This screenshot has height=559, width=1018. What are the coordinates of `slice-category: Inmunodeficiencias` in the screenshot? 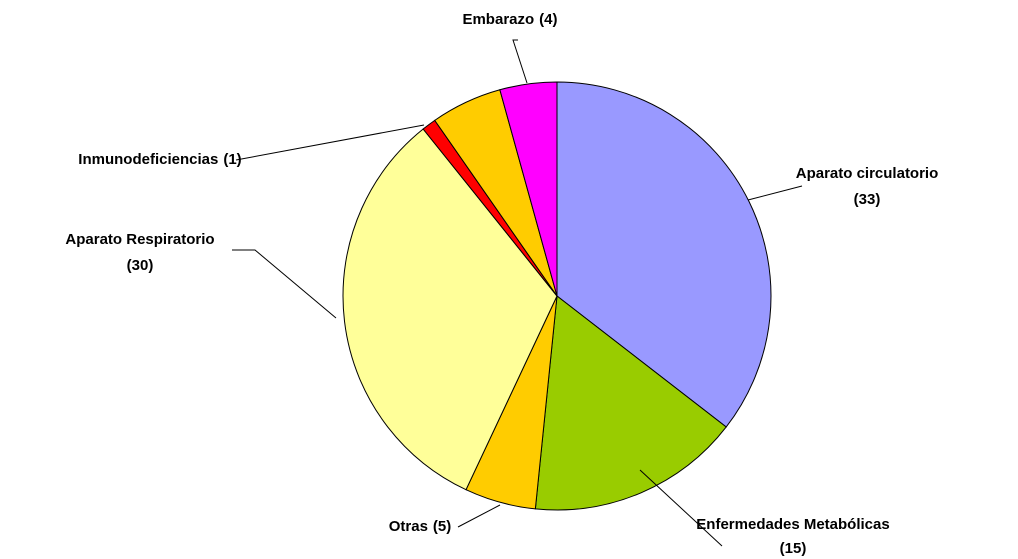 It's located at (148, 159).